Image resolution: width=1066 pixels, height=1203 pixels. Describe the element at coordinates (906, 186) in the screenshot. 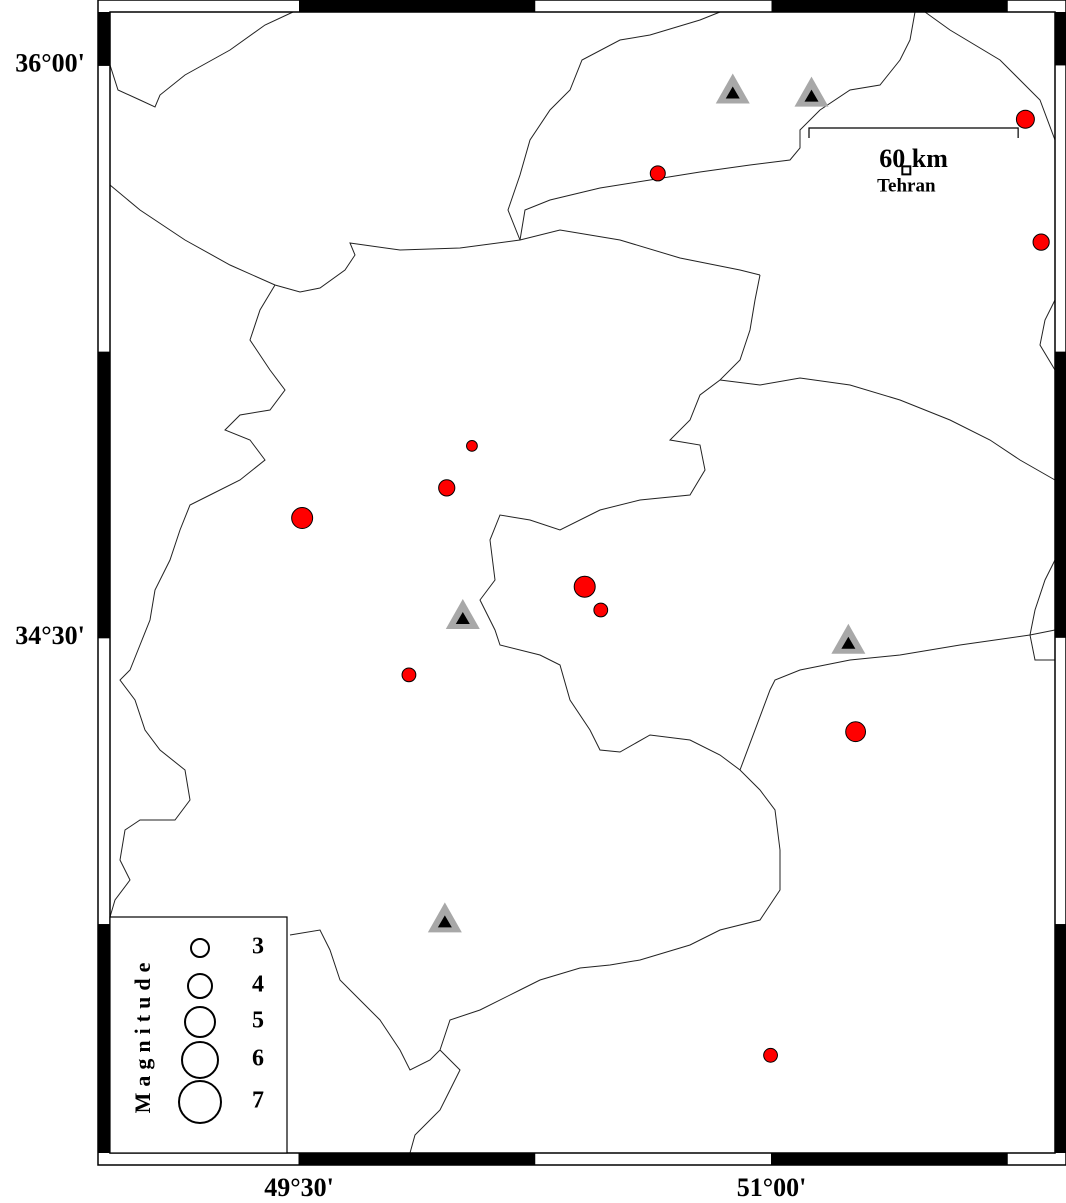

I see `city-label: Tehran` at that location.